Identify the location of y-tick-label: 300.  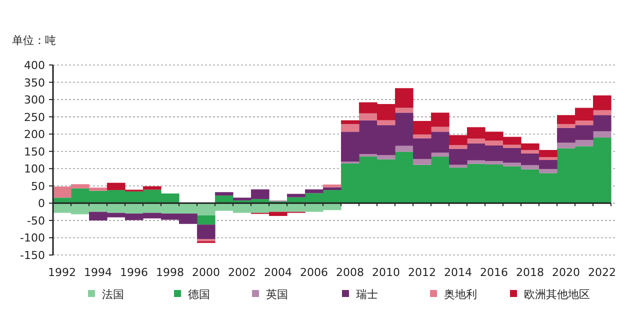
(34, 100).